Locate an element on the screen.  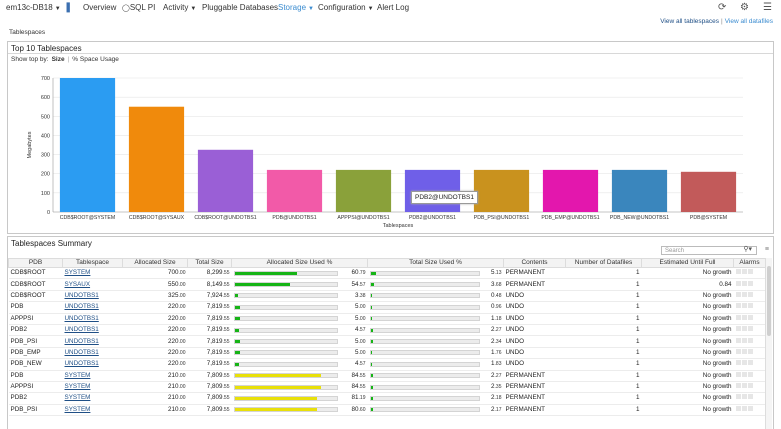
y-tick-label: 600 is located at coordinates (45, 98).